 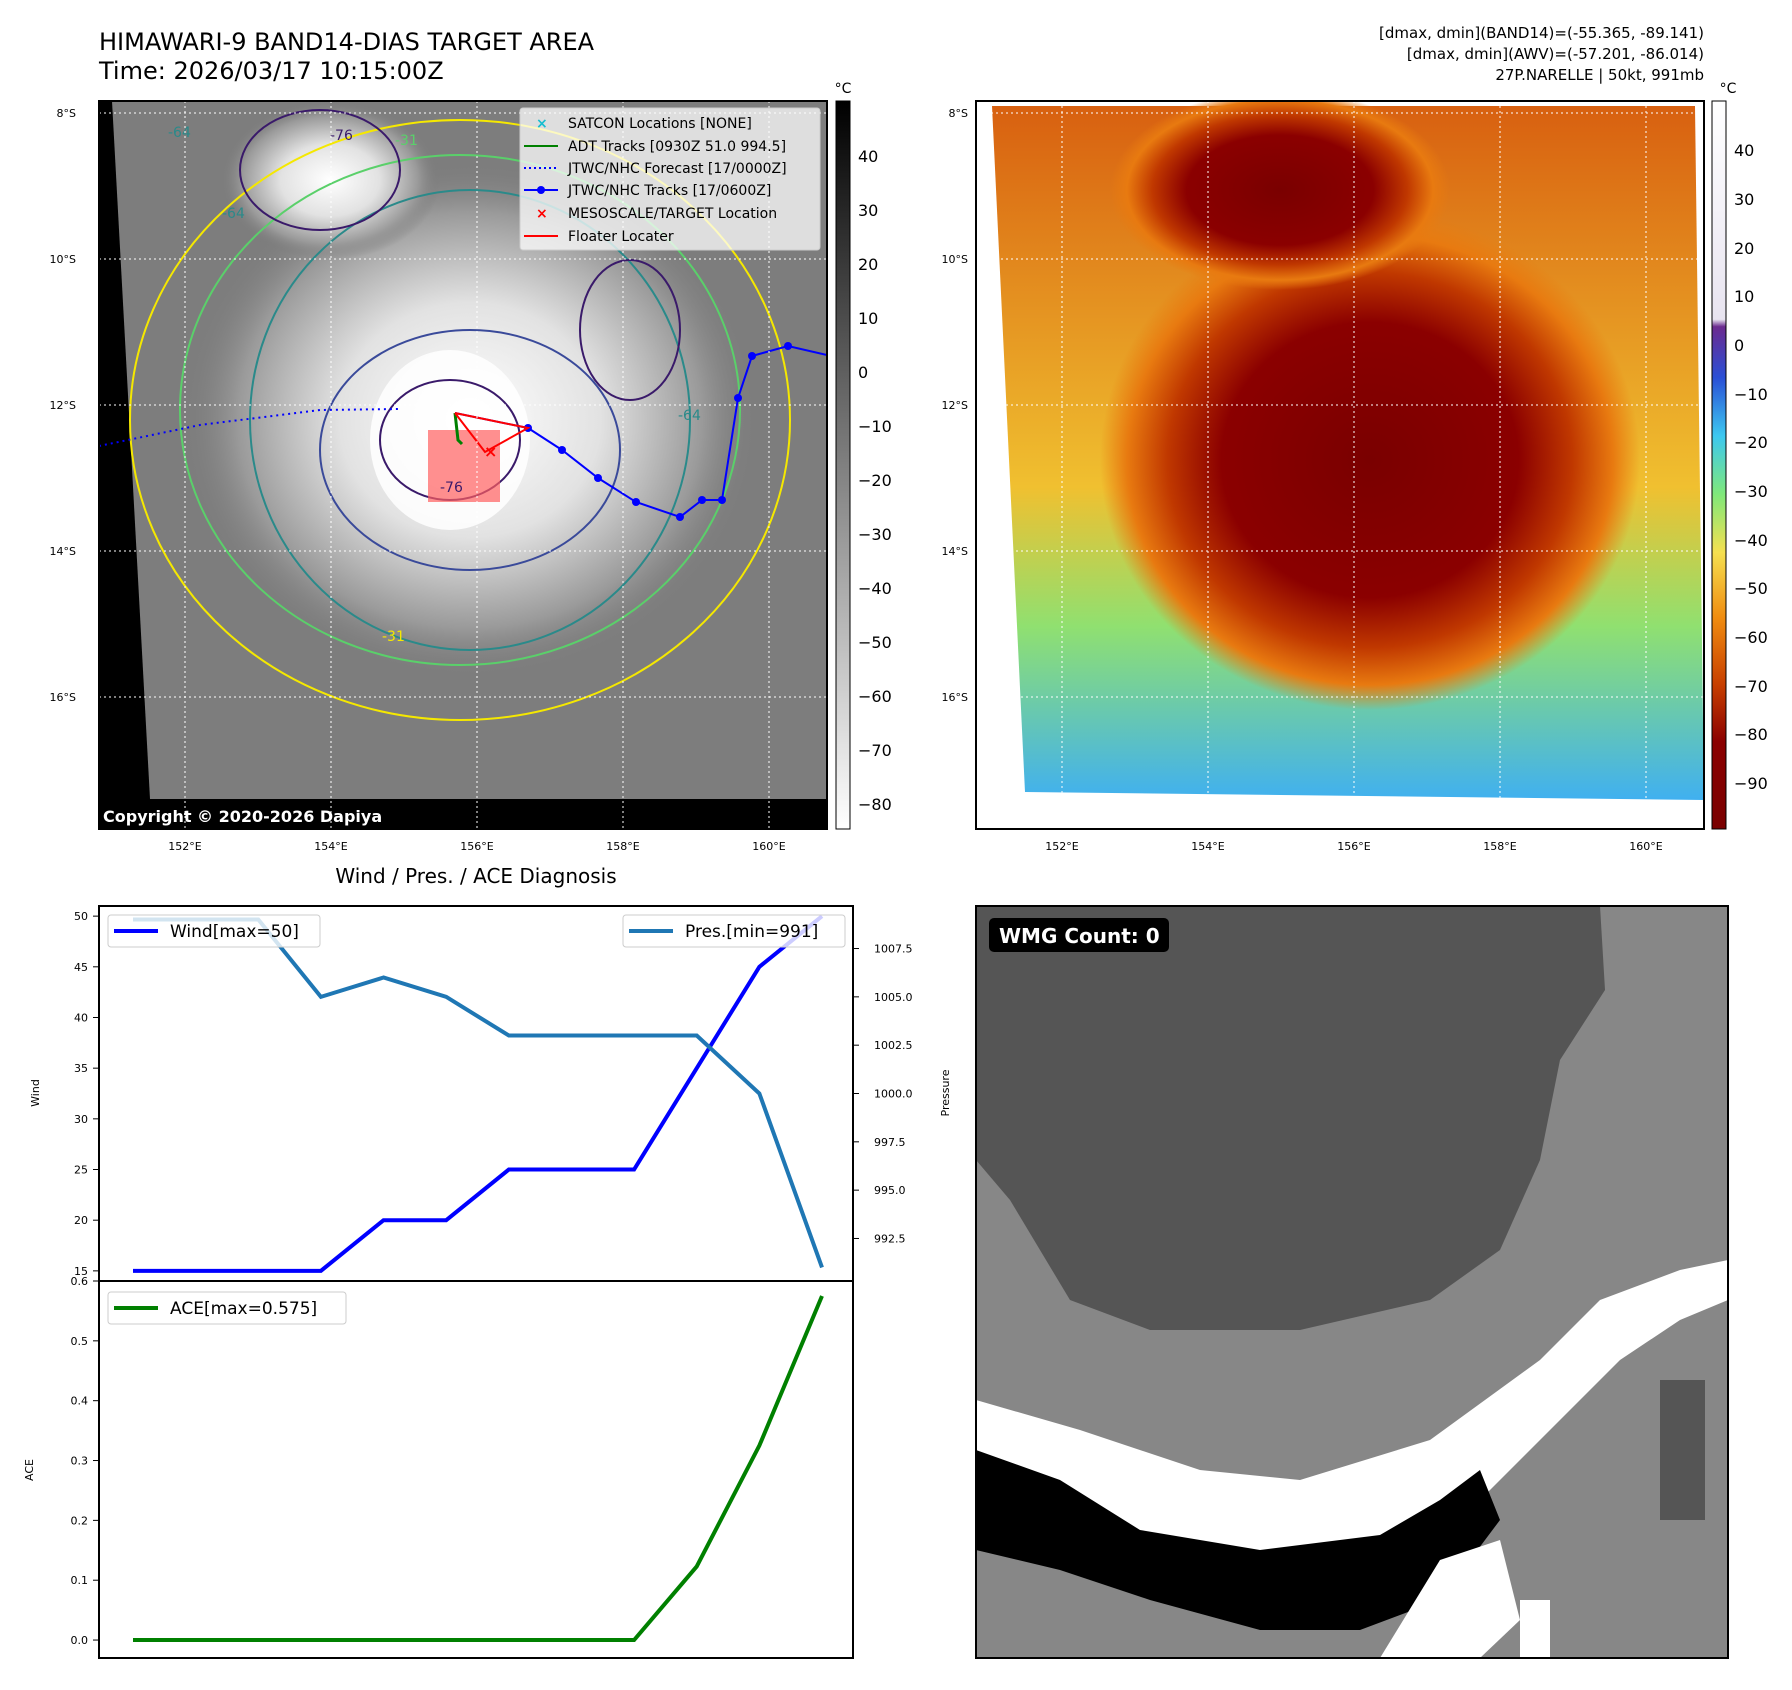 I want to click on copyright-label: Copyright © 2020-2026 Dapiya, so click(x=242, y=816).